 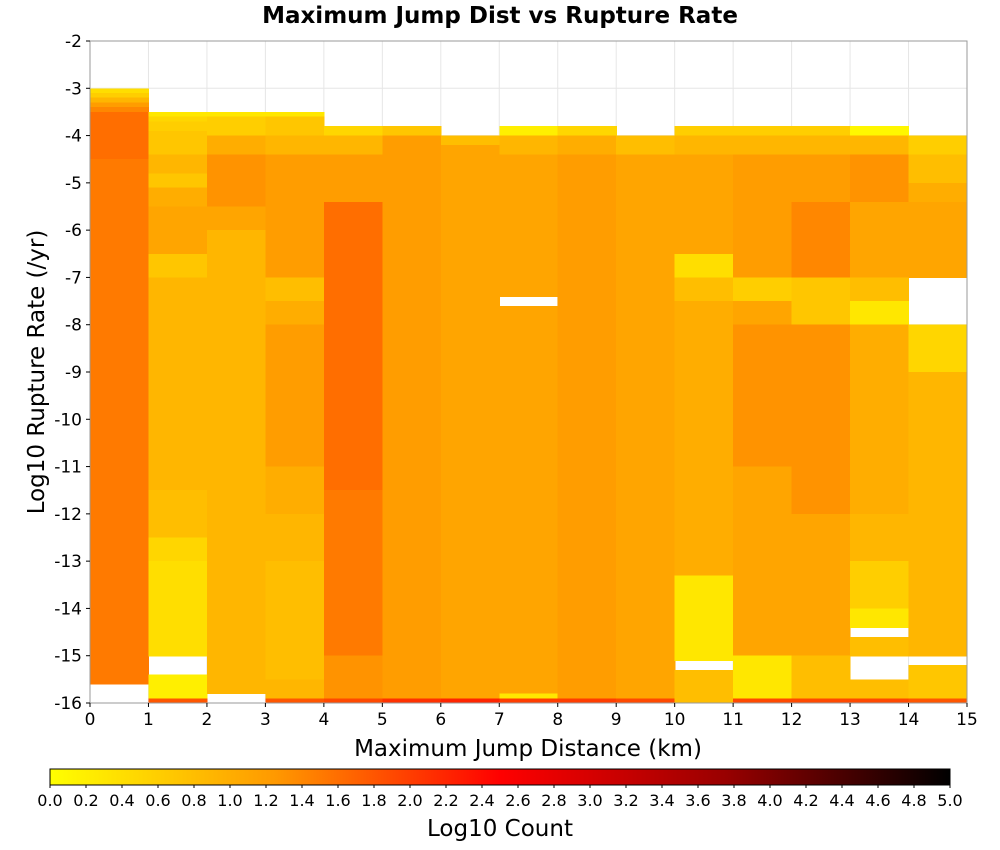 I want to click on colorbar-tick-label: 2.2, so click(x=445, y=800).